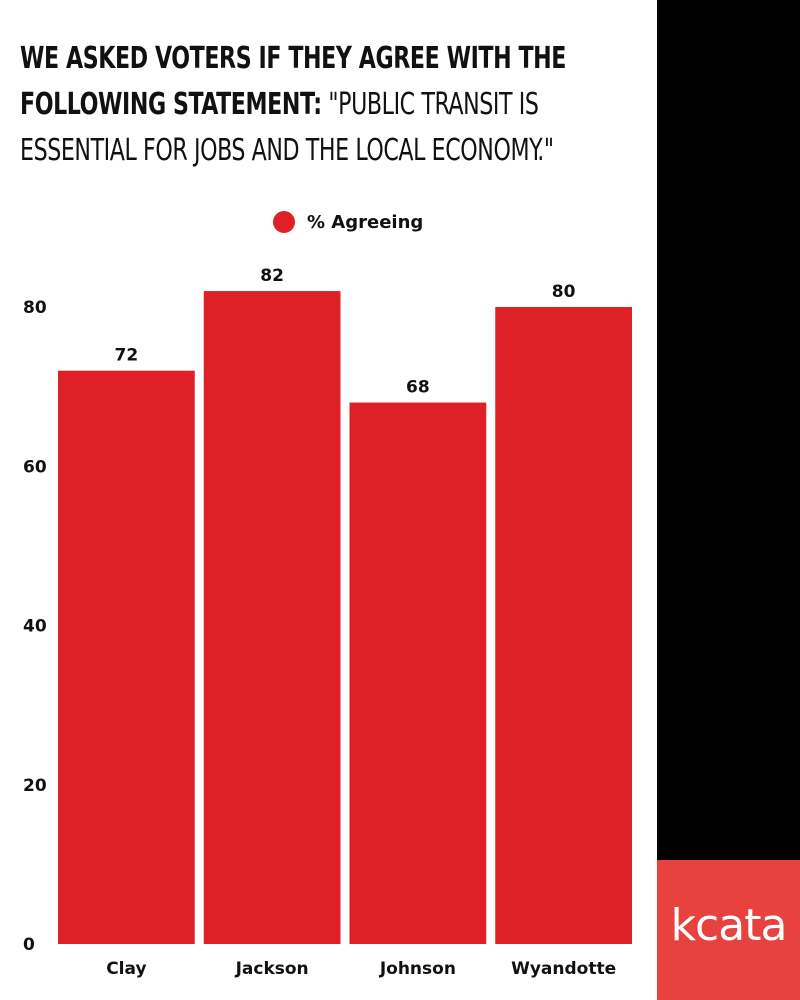 This screenshot has height=1000, width=800. I want to click on y-tick-label: 40, so click(35, 627).